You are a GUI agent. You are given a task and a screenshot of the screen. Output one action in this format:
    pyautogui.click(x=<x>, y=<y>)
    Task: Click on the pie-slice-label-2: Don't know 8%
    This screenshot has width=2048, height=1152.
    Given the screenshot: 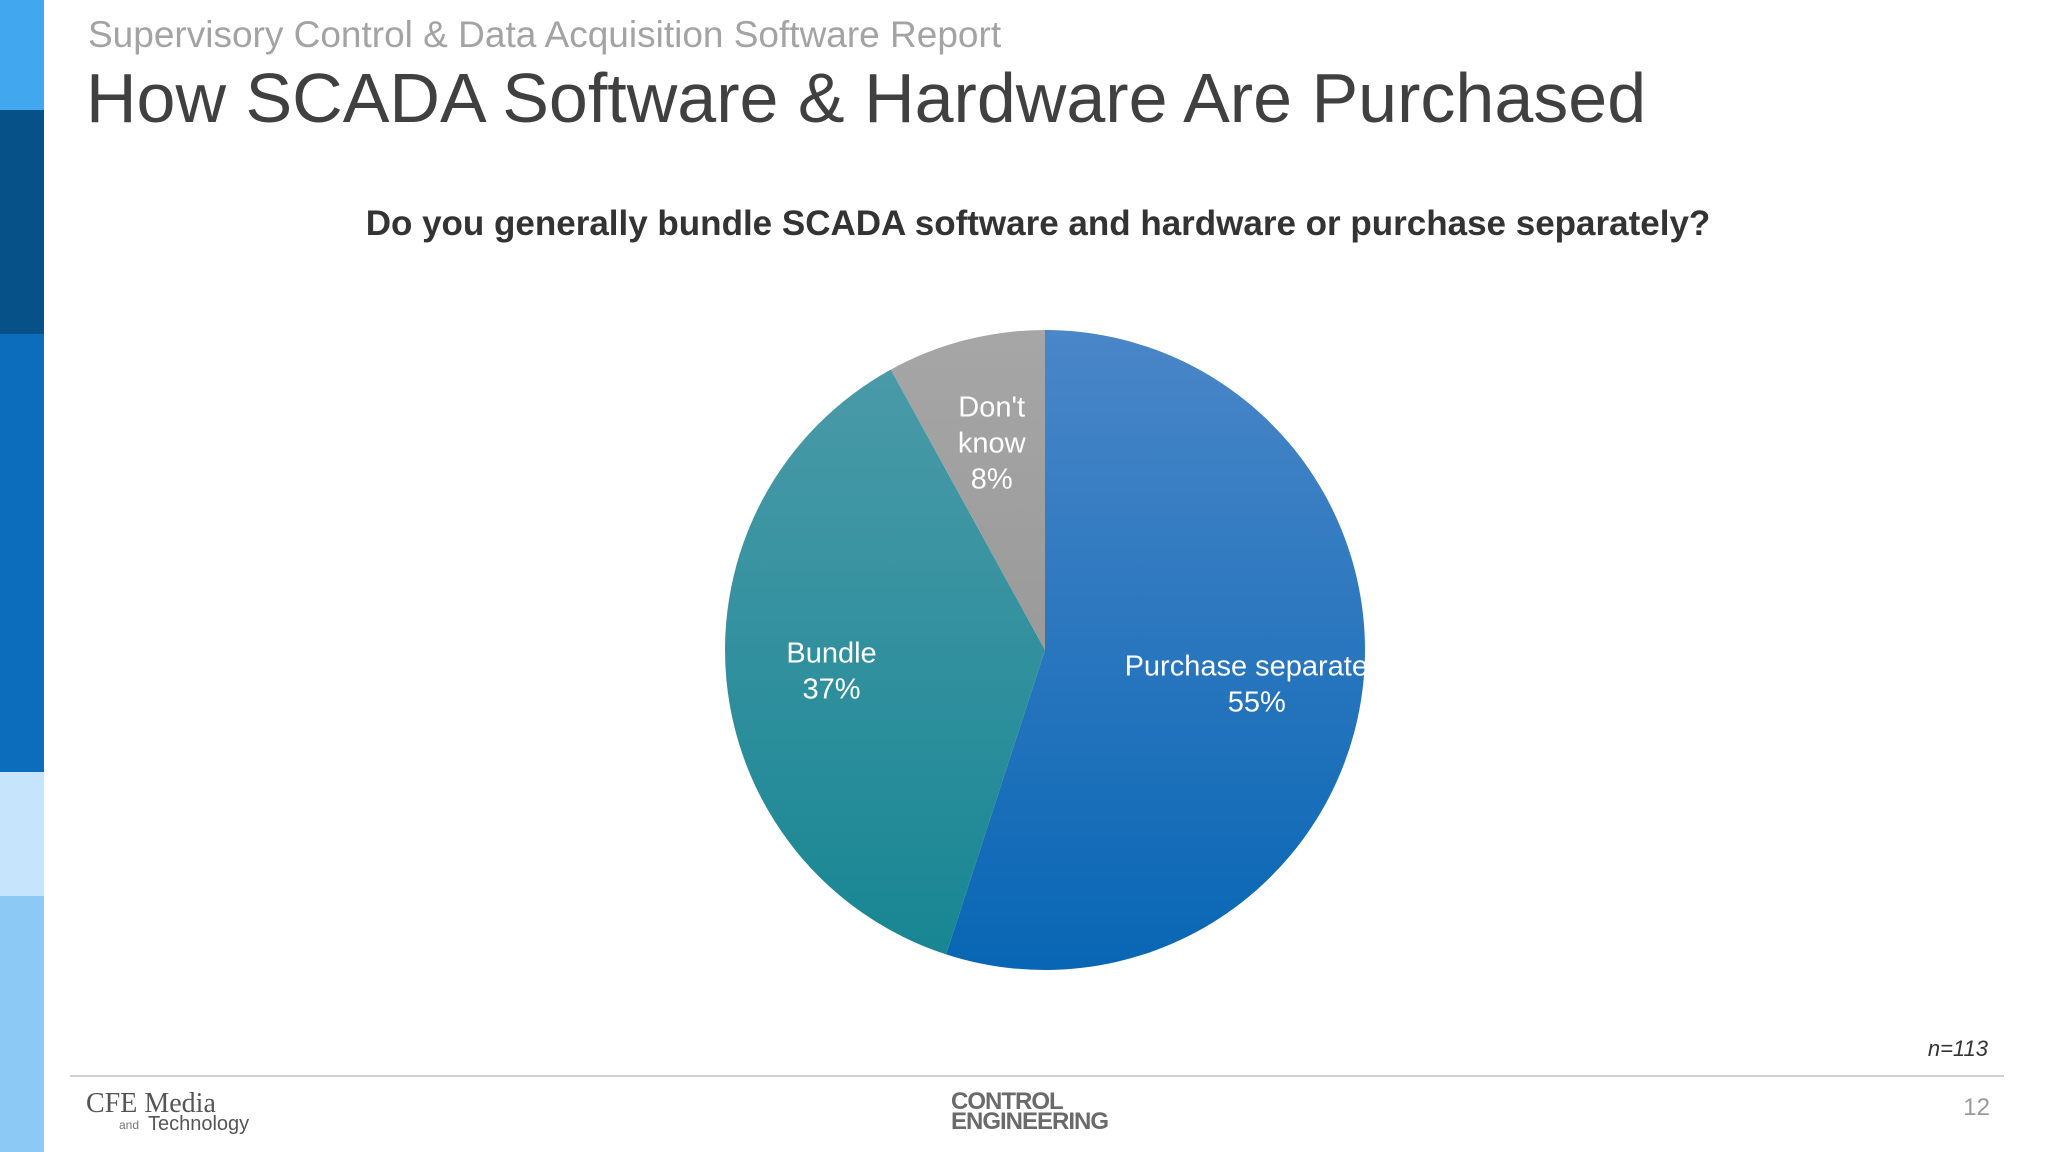 What is the action you would take?
    pyautogui.click(x=992, y=443)
    